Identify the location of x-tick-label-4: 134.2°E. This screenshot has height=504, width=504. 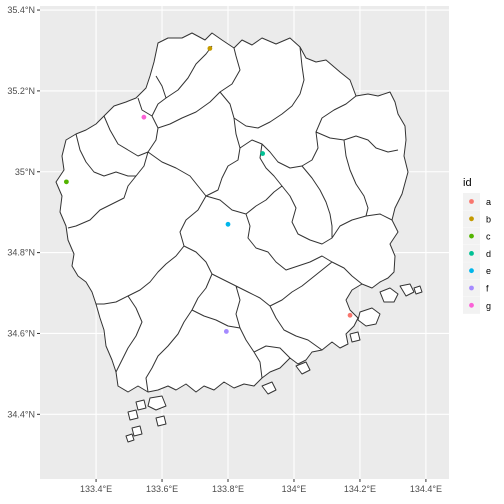
(360, 489).